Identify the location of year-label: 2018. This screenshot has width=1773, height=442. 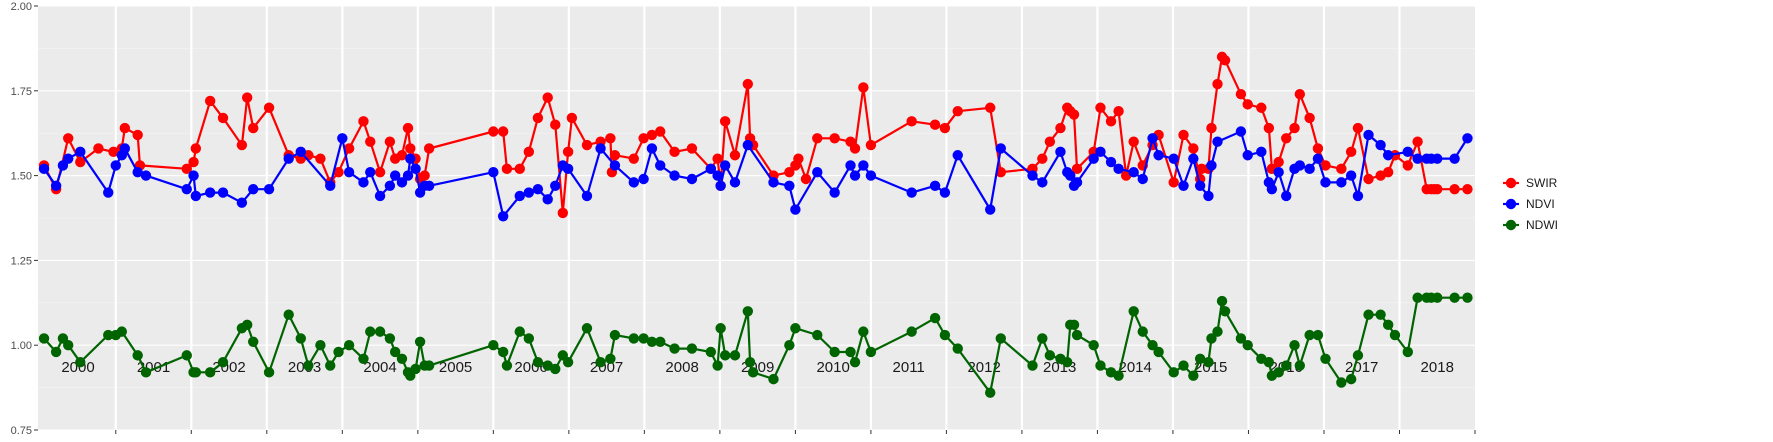
(1437, 367).